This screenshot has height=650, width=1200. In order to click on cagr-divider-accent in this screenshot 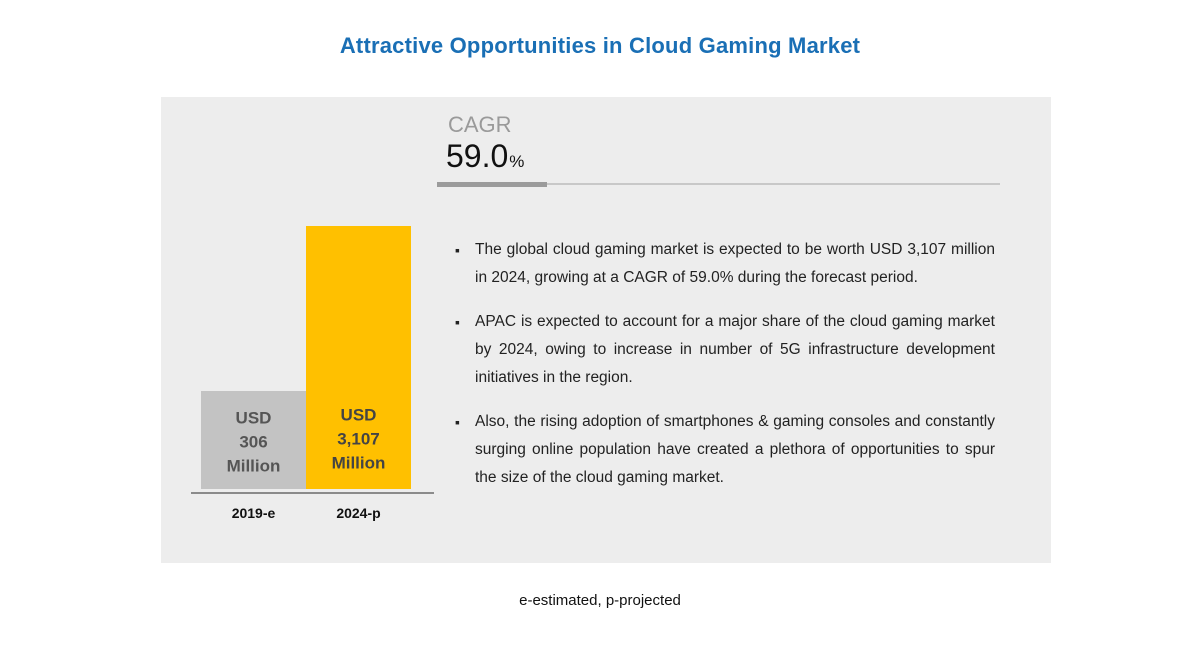, I will do `click(492, 184)`.